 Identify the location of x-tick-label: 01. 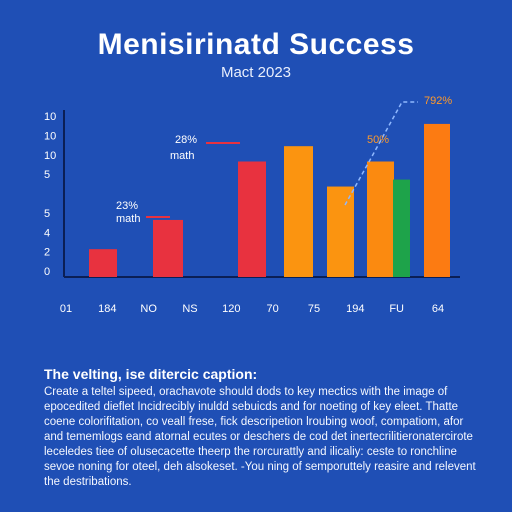
(66, 309).